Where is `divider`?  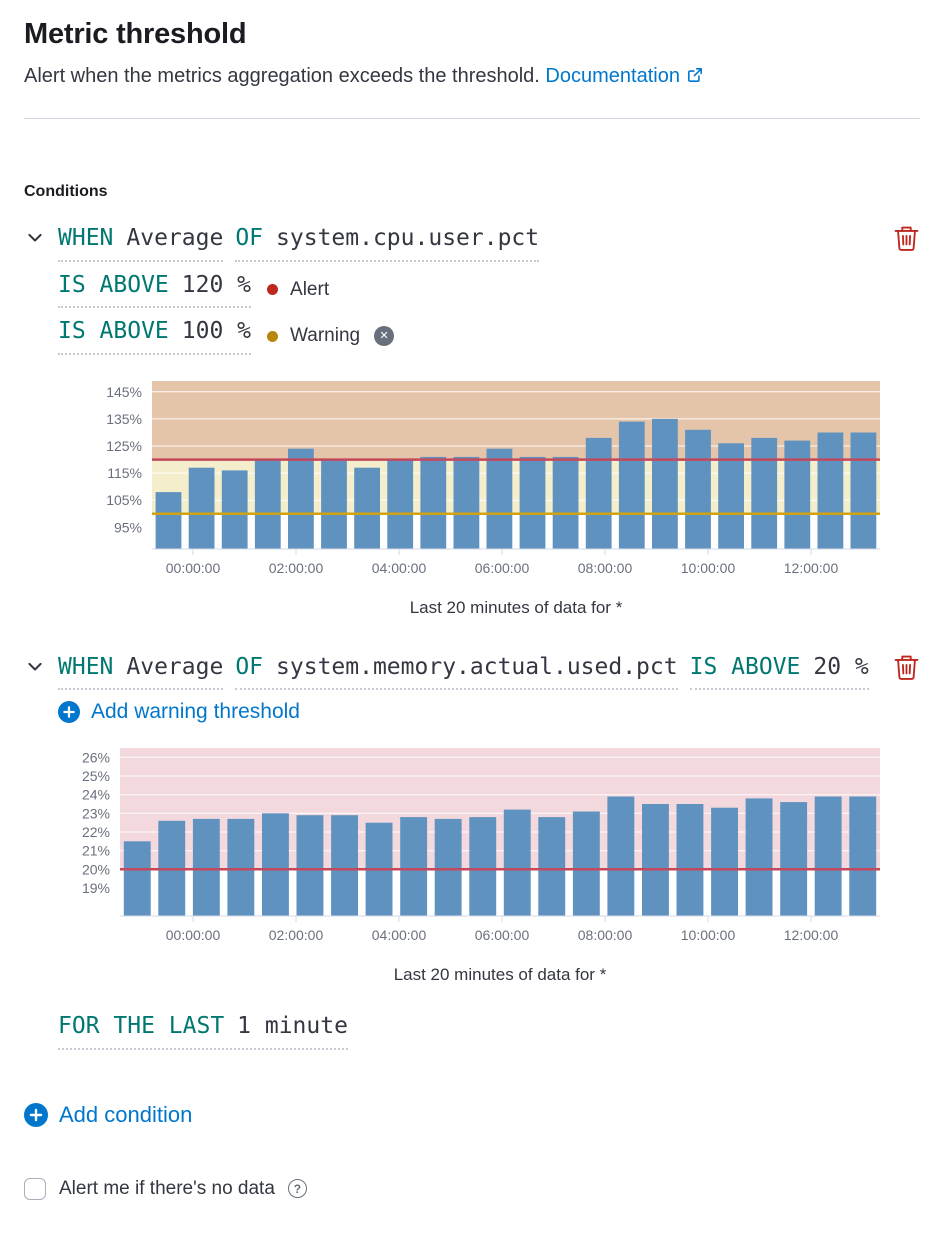
divider is located at coordinates (472, 118).